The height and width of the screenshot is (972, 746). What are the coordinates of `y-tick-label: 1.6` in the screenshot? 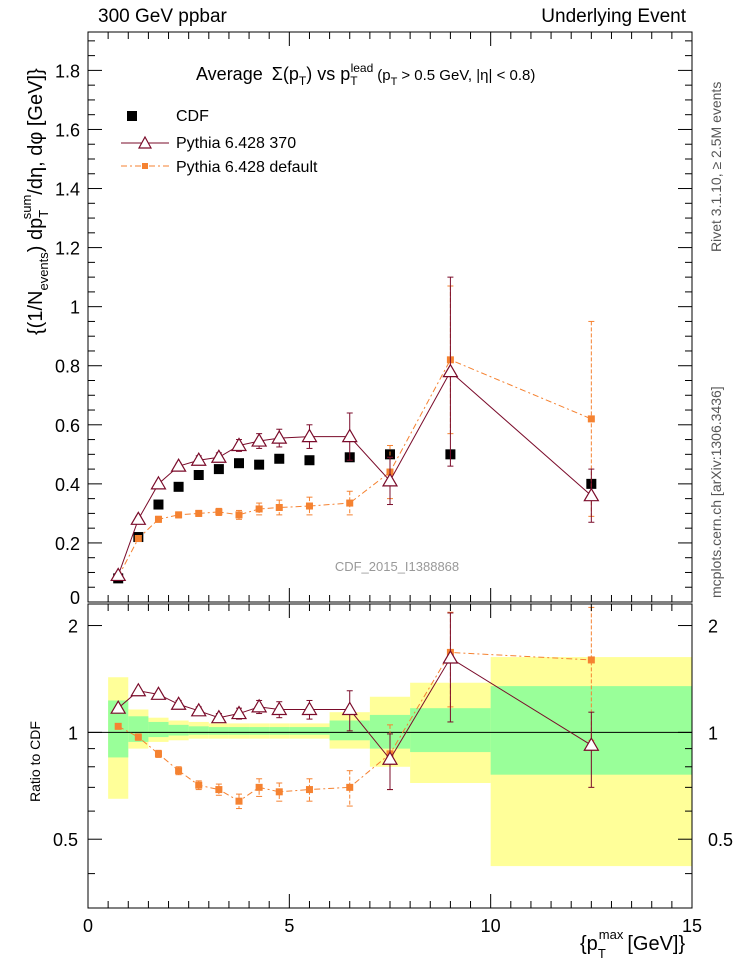 It's located at (67, 130).